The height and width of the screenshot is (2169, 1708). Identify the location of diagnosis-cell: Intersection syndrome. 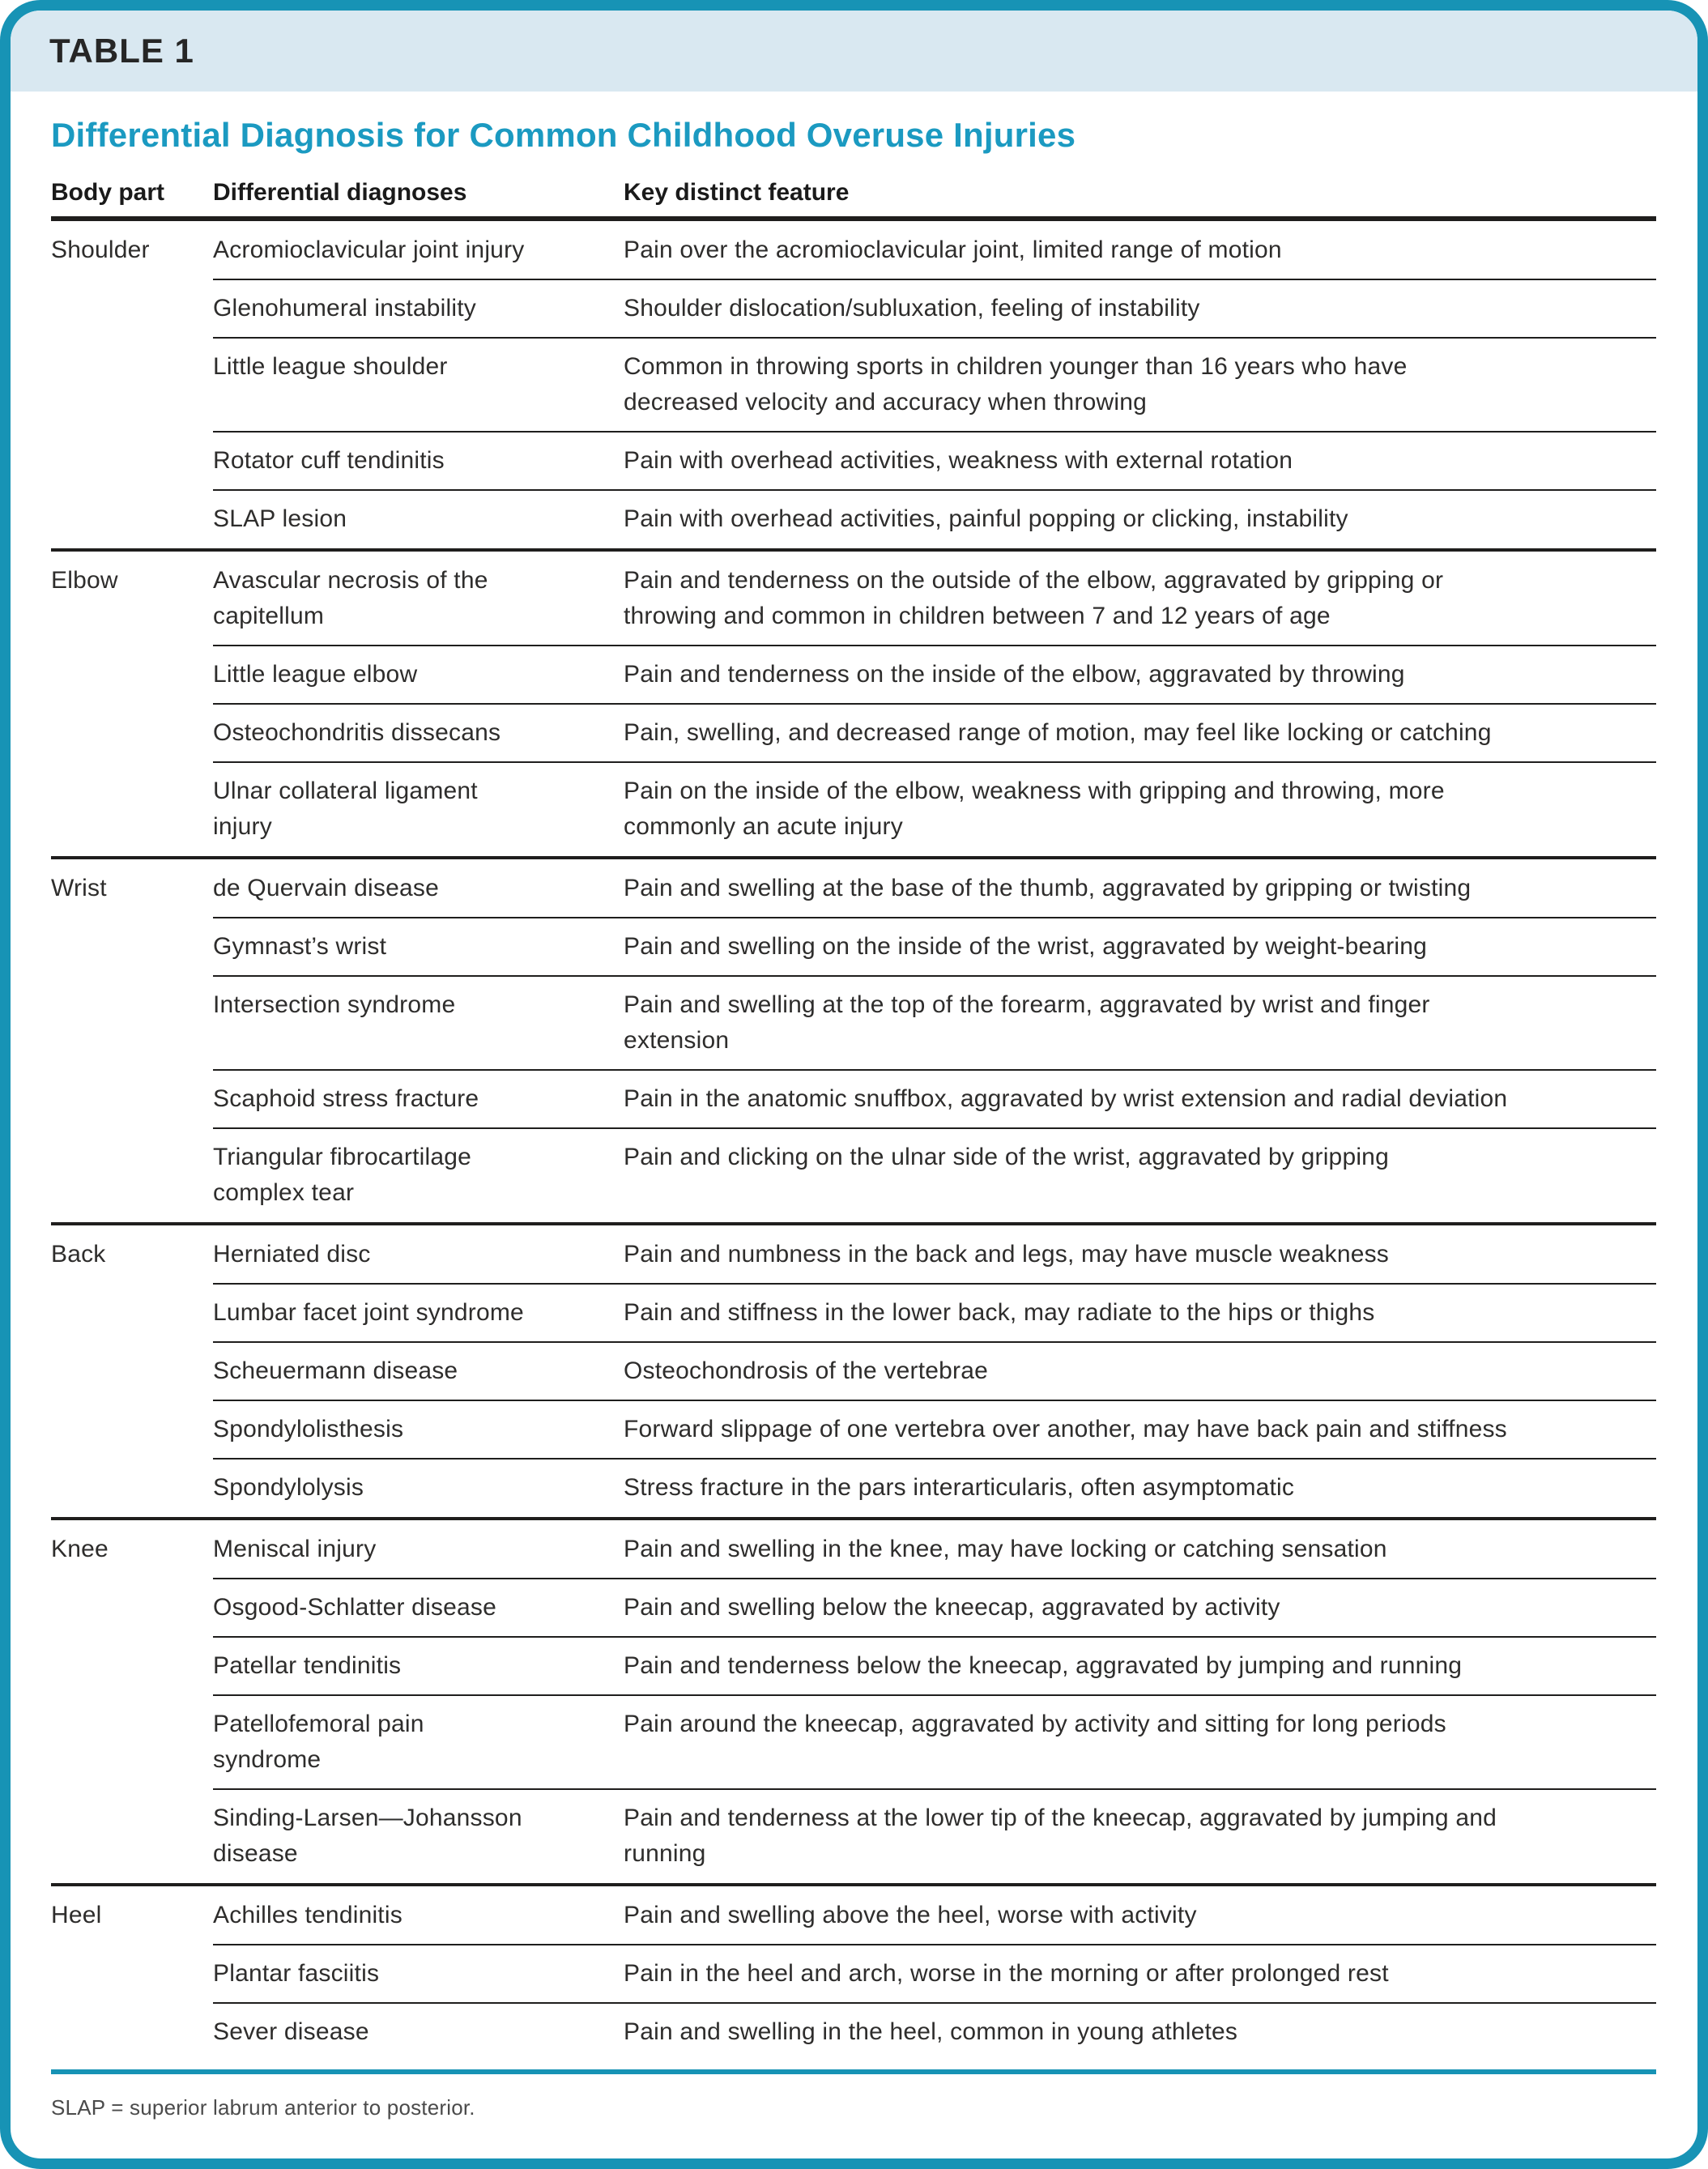
(334, 1004).